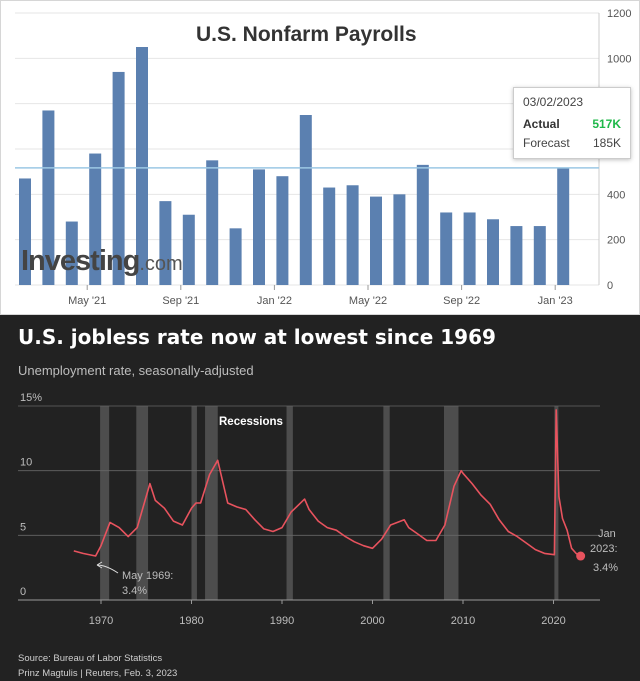  Describe the element at coordinates (274, 301) in the screenshot. I see `x-tick-label: Jan '22` at that location.